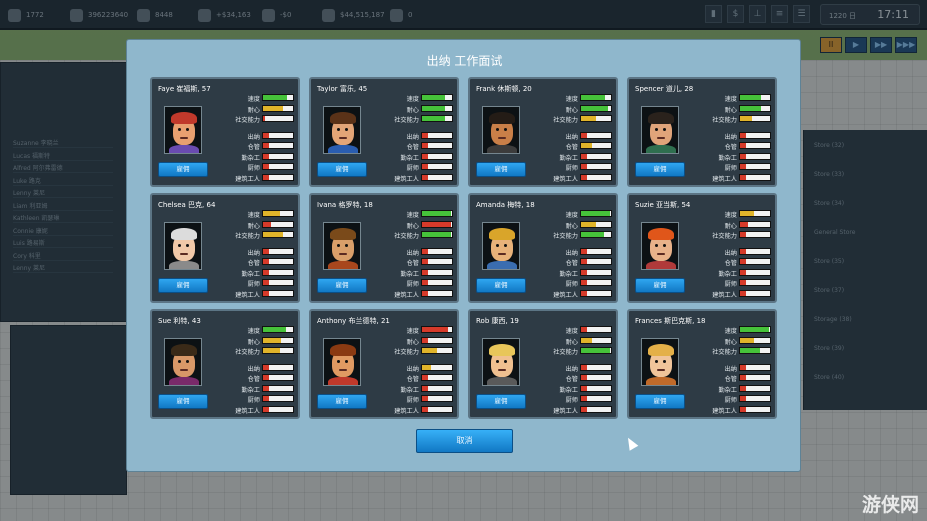 This screenshot has height=521, width=927. I want to click on stat-label: 速度, so click(412, 99).